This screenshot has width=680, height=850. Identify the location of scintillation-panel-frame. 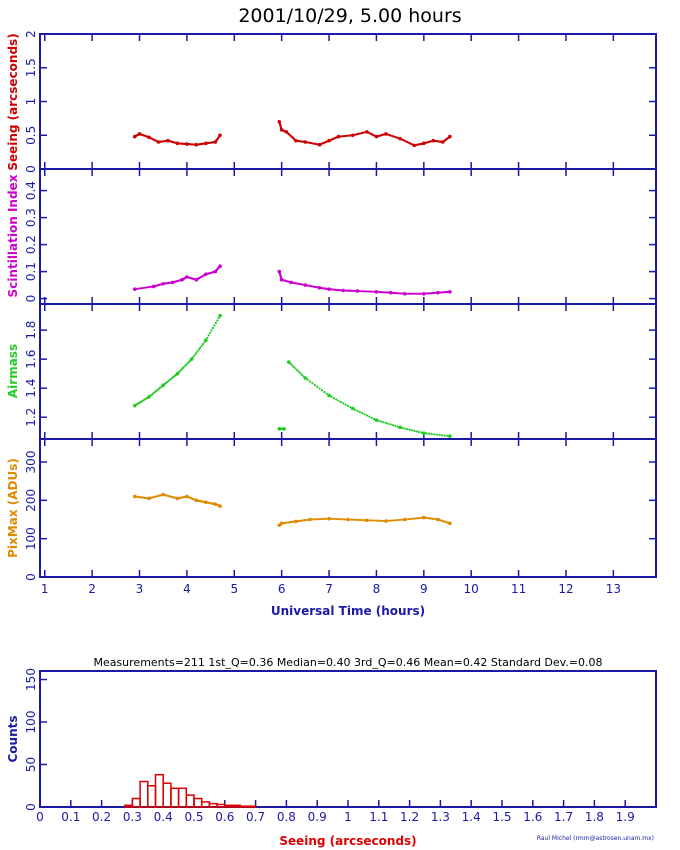
(348, 236).